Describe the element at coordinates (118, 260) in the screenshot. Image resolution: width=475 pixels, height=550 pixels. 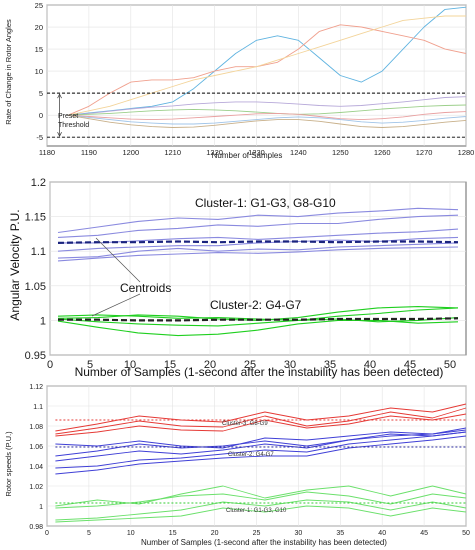
I see `centroid-pointer-upper` at that location.